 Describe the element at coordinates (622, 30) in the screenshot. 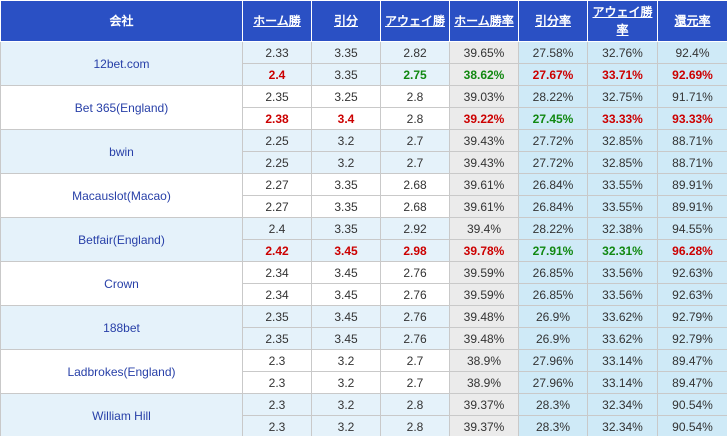

I see `header-away-rate-label-line2: 率` at that location.